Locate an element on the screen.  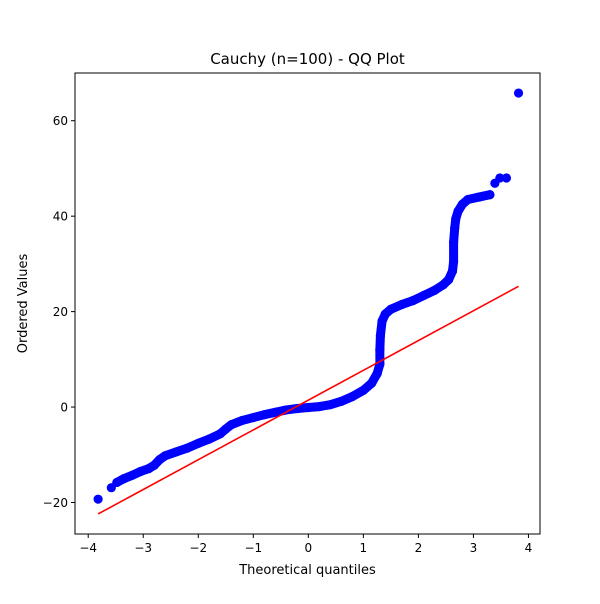
x-tick-label: −3 is located at coordinates (143, 548).